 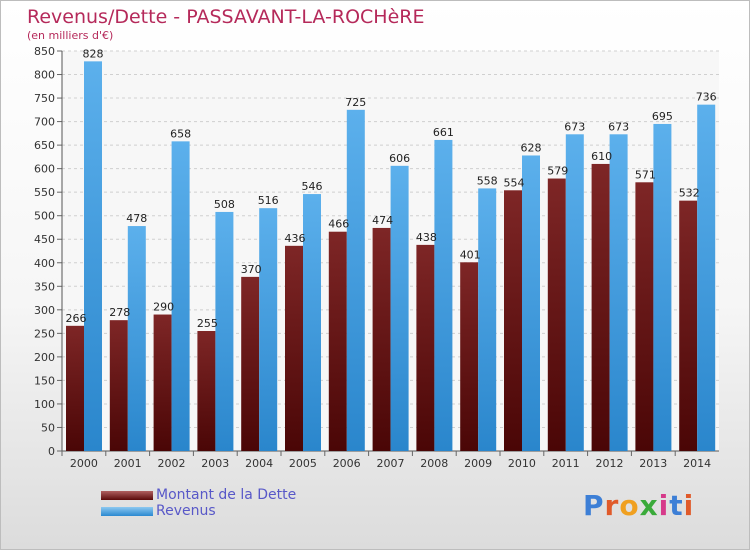 I want to click on data-label-dette: 278, so click(x=119, y=312).